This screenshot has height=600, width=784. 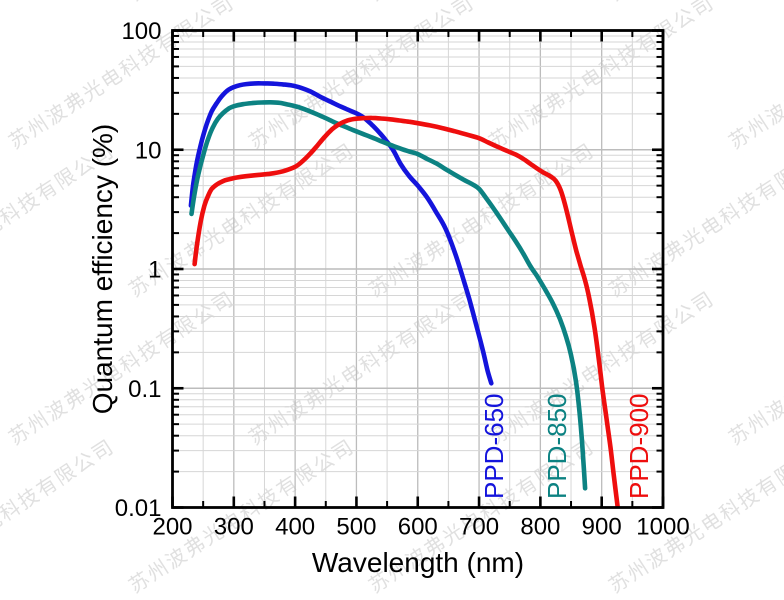 What do you see at coordinates (141, 31) in the screenshot?
I see `y-tick-label: 100` at bounding box center [141, 31].